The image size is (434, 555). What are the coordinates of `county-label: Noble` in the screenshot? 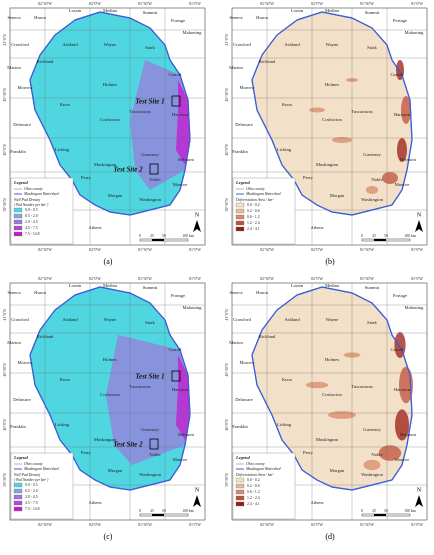 It's located at (376, 454).